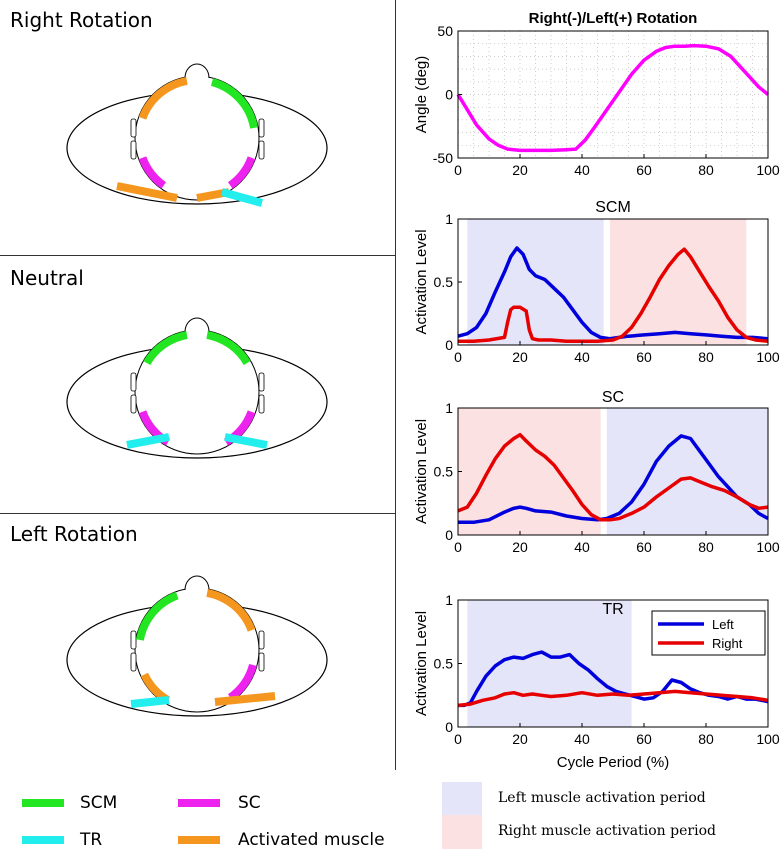 The image size is (784, 850). Describe the element at coordinates (197, 135) in the screenshot. I see `neck-diagram-right` at that location.